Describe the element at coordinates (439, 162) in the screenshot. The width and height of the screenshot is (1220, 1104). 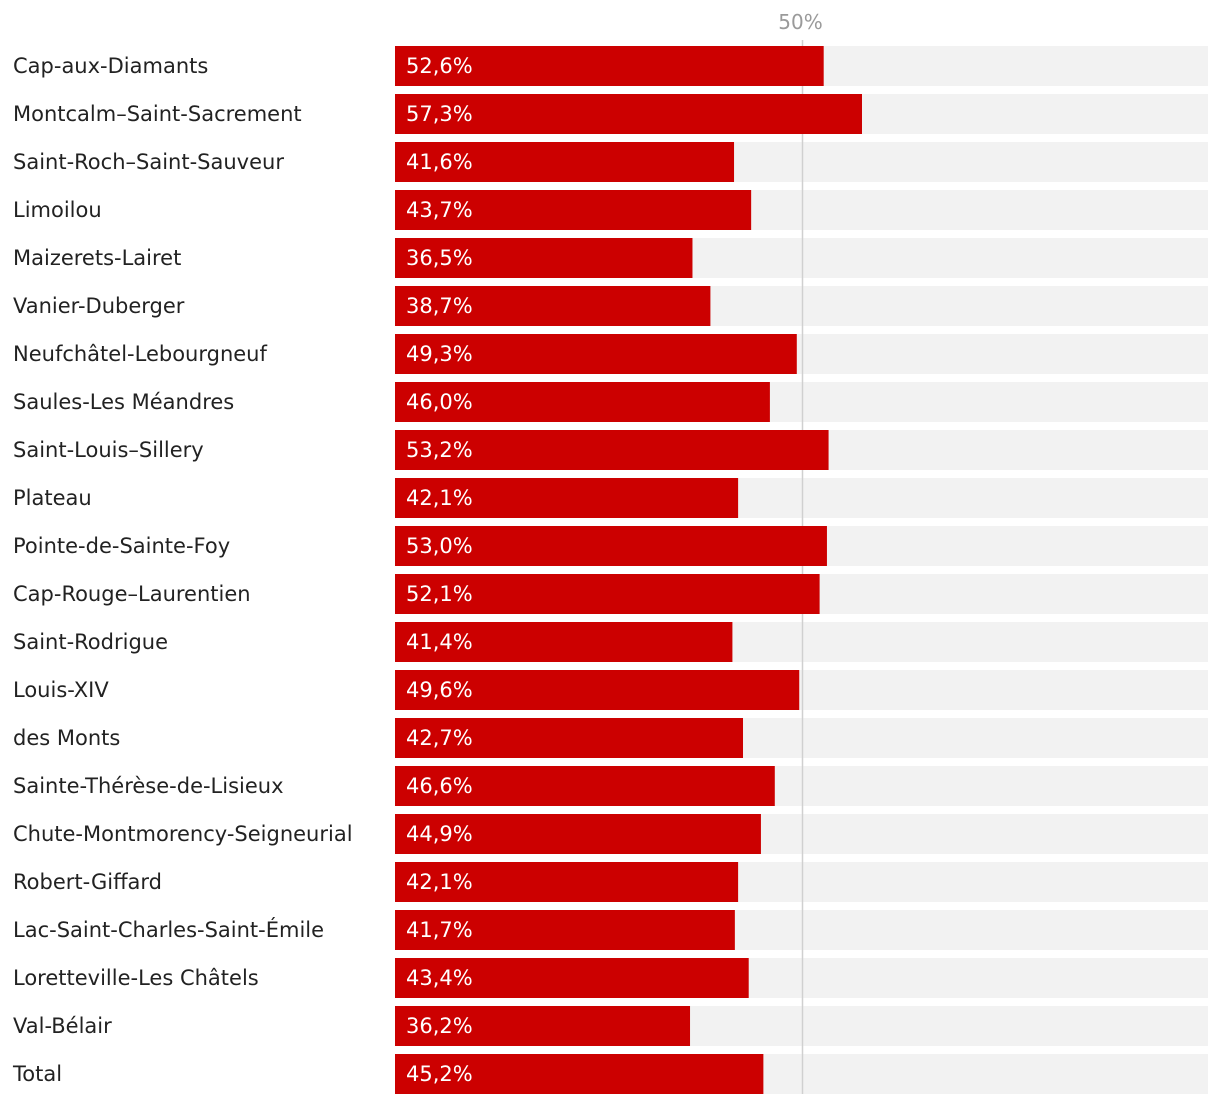
I see `value-label: 41,6%` at that location.